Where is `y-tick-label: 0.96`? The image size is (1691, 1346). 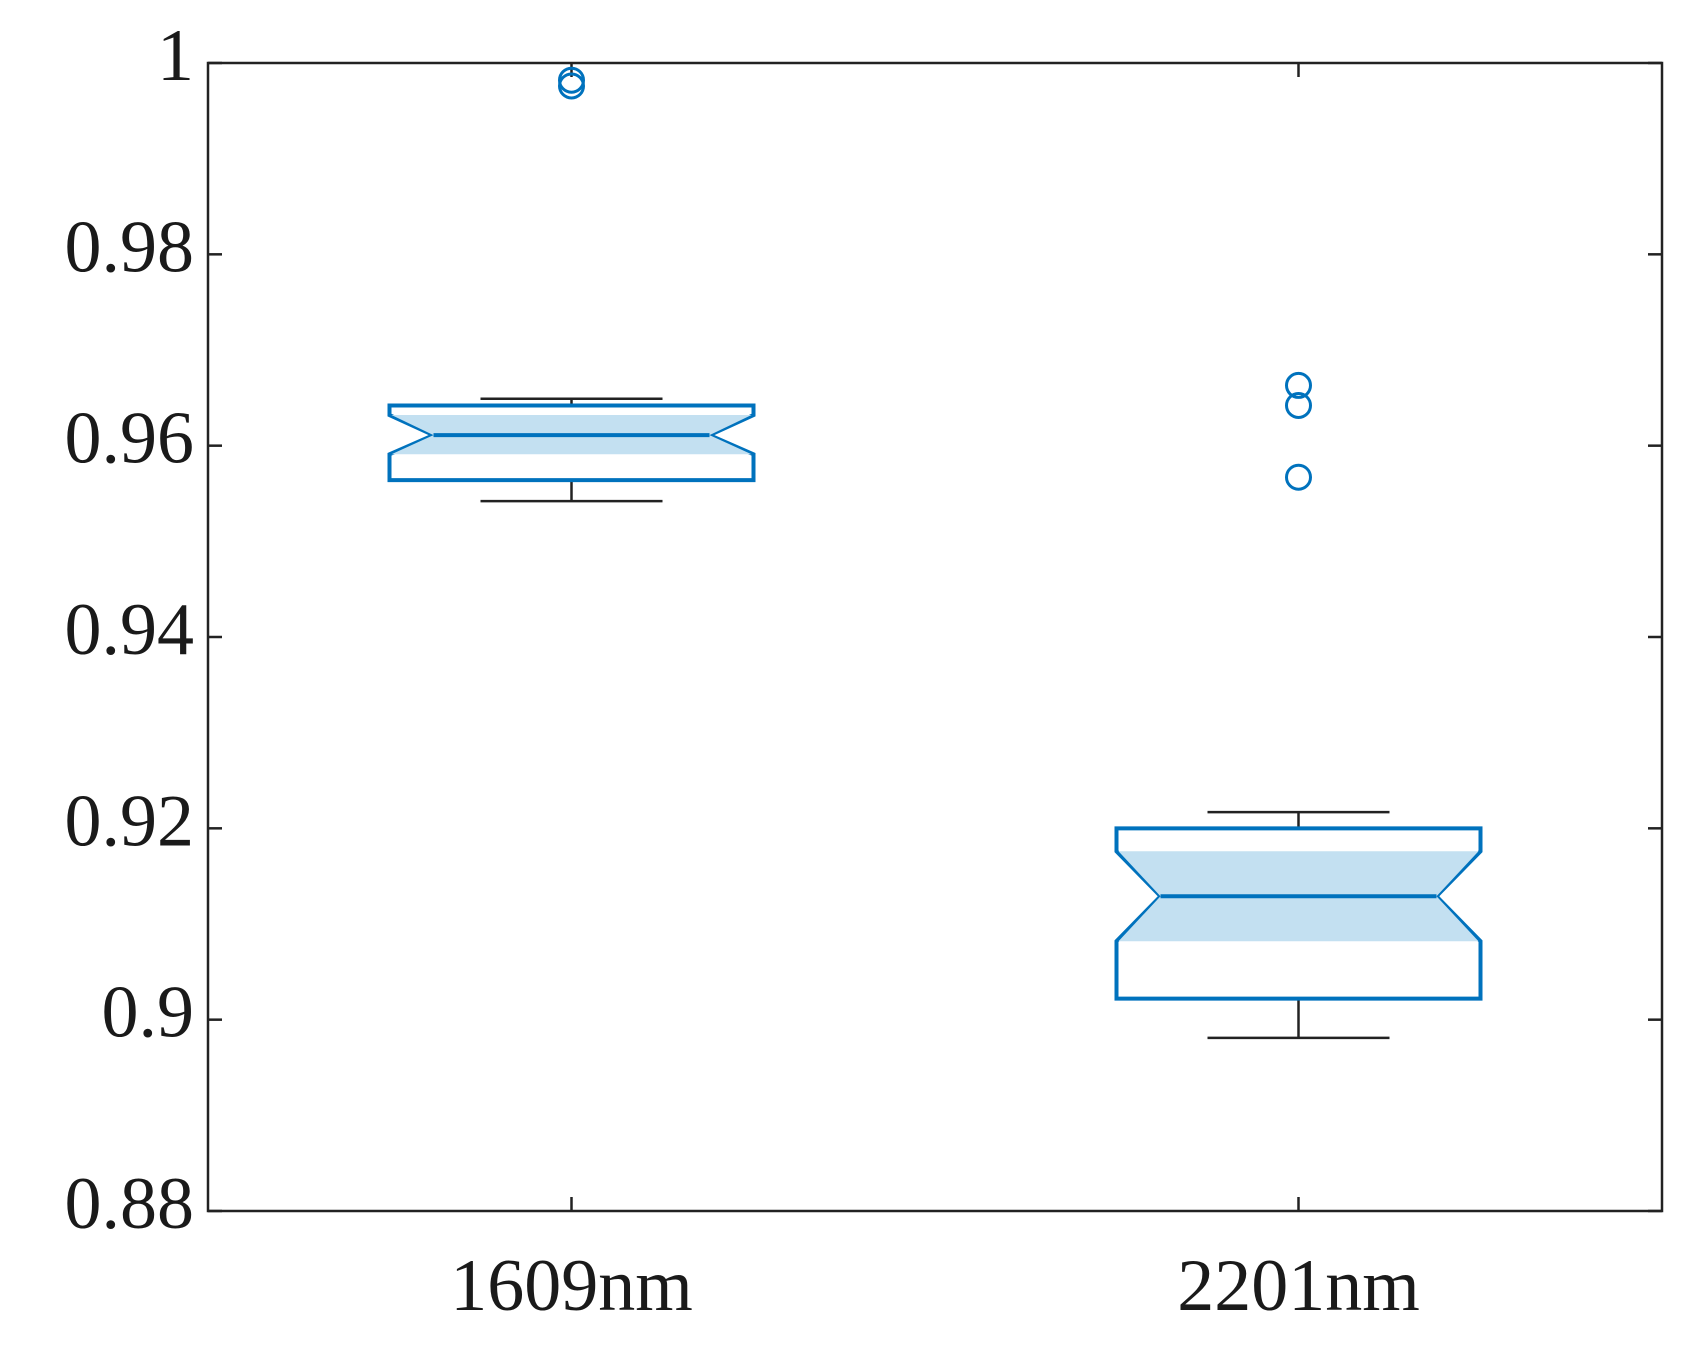
y-tick-label: 0.96 is located at coordinates (130, 439).